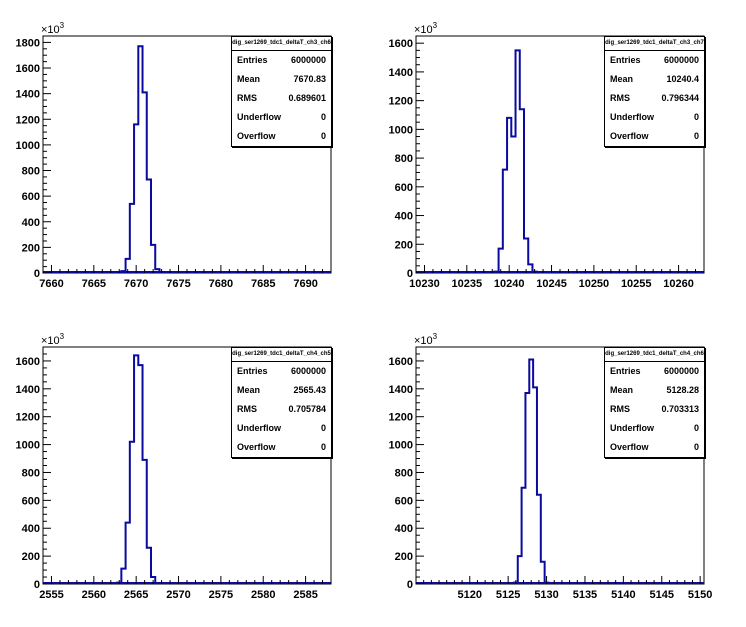 The height and width of the screenshot is (627, 746). What do you see at coordinates (281, 390) in the screenshot?
I see `stat-row: Mean 2565.43` at bounding box center [281, 390].